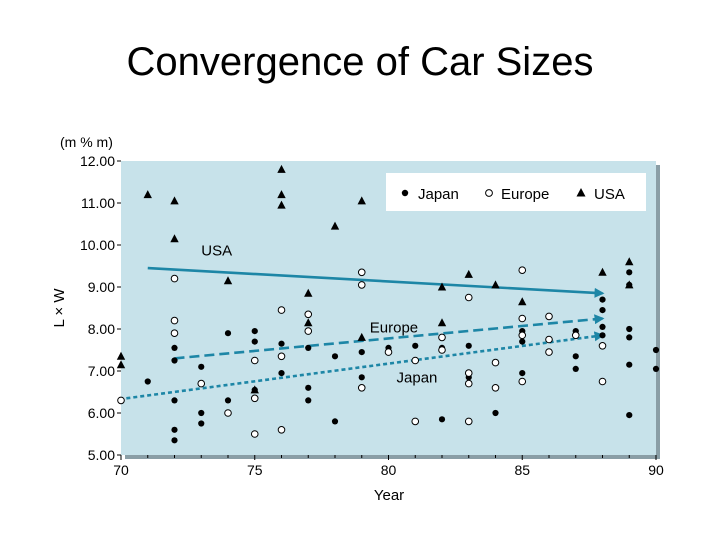 This screenshot has width=720, height=540. I want to click on trend-label-japan: Japan, so click(417, 377).